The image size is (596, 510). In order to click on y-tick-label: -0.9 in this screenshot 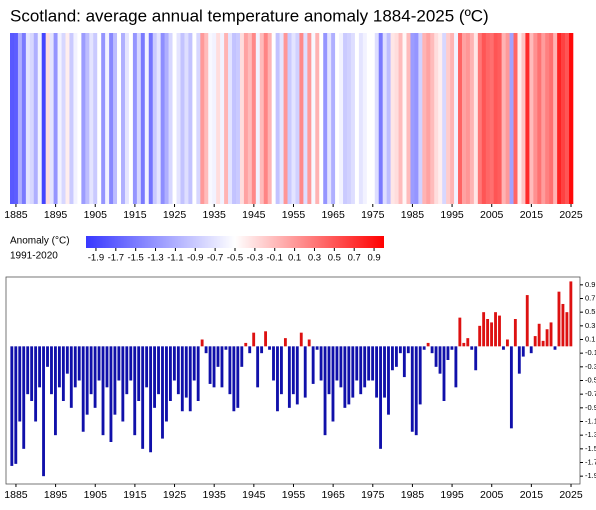, I will do `click(590, 407)`.